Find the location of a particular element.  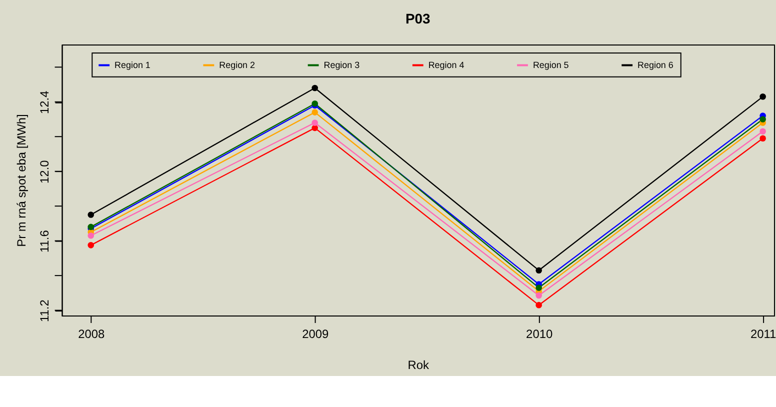

y-tick-label: 12.4 is located at coordinates (44, 102).